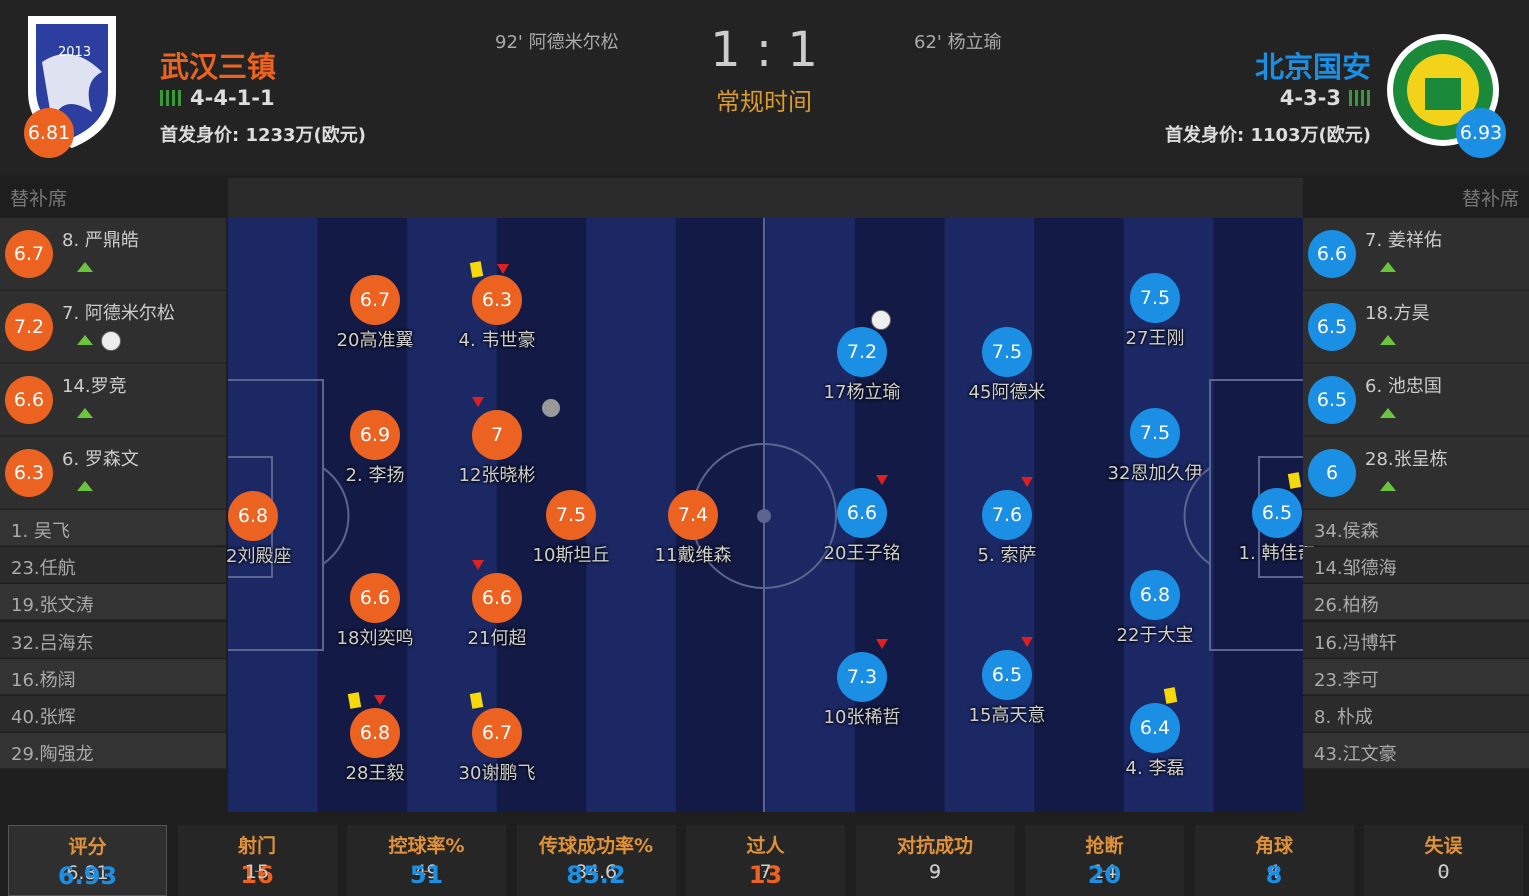 This screenshot has height=896, width=1529. I want to click on player-name: 32恩加久伊, so click(1155, 473).